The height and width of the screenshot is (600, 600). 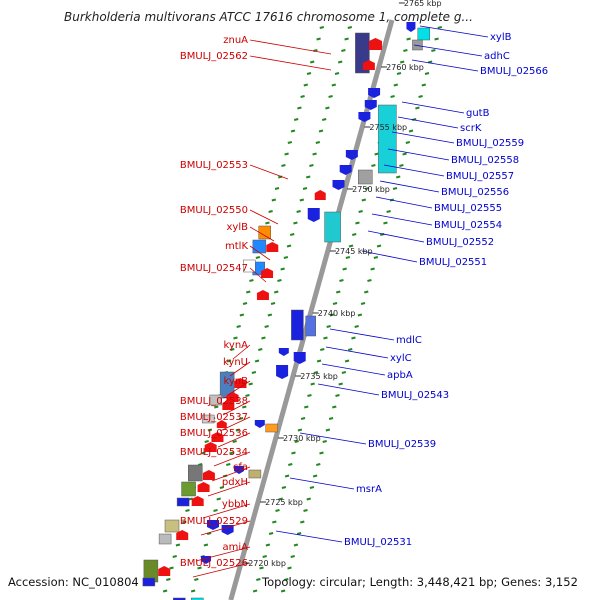 I want to click on gene-label-right: xylB, so click(x=501, y=37).